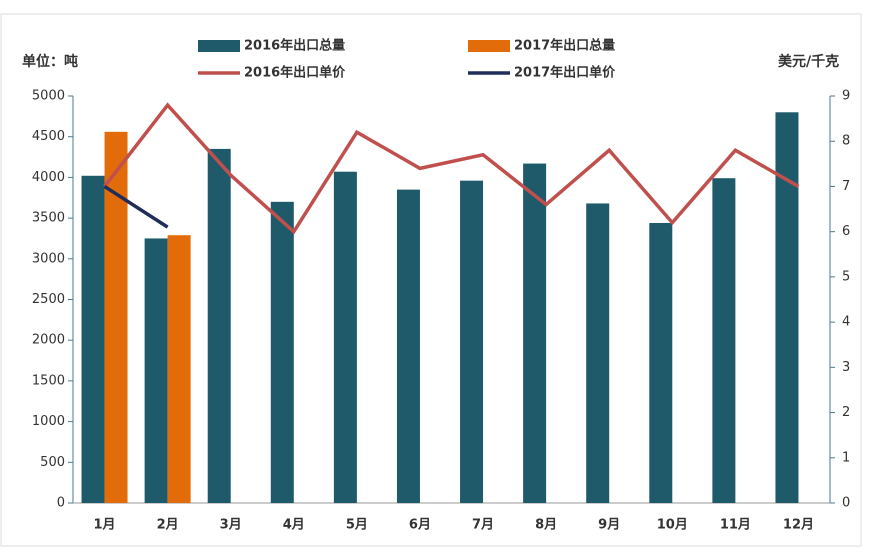 This screenshot has width=874, height=554. I want to click on x-tick-label: 6月, so click(420, 525).